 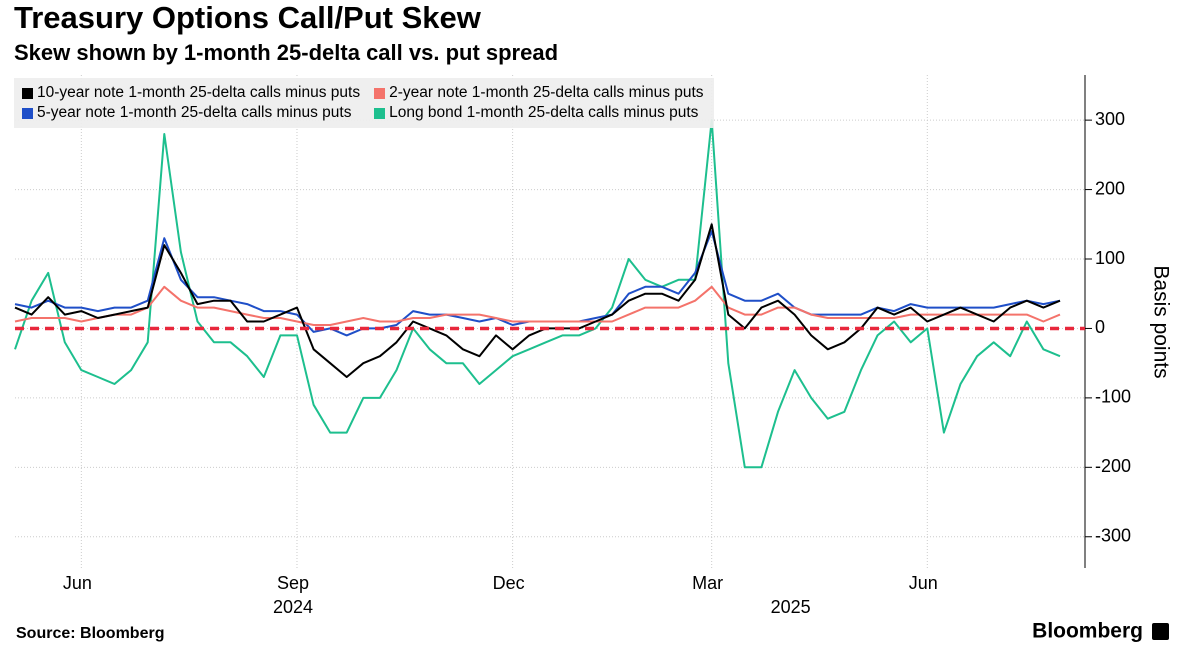 I want to click on y-tick-label: 100, so click(x=1110, y=258).